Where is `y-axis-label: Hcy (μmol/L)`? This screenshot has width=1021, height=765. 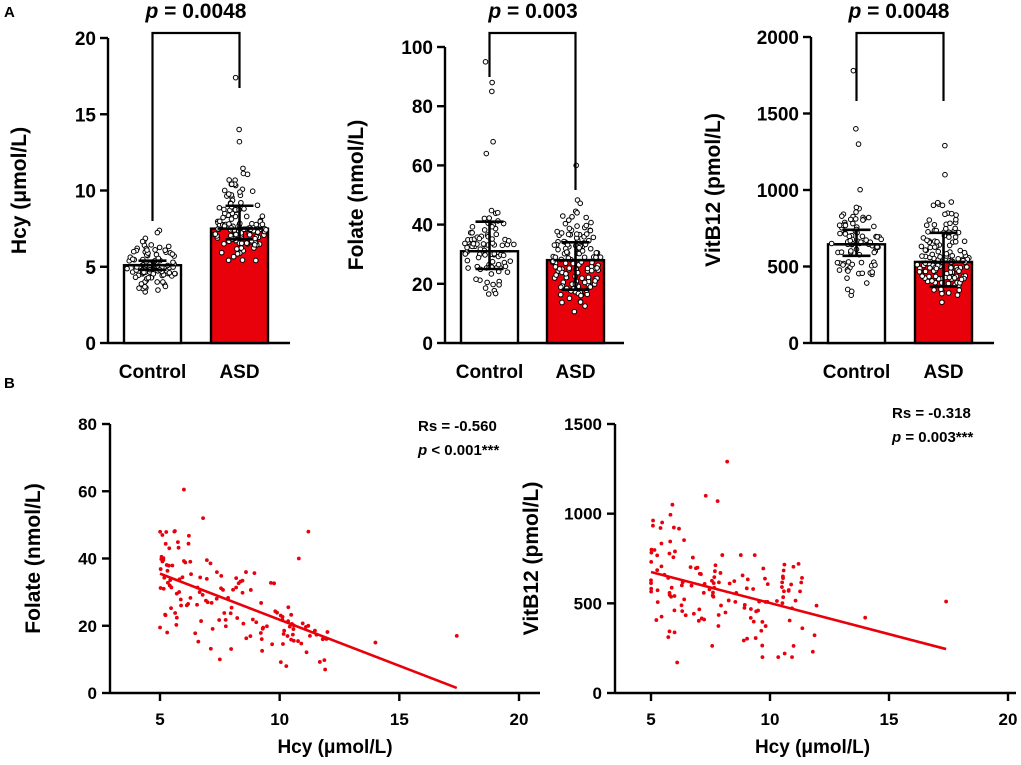 y-axis-label: Hcy (μmol/L) is located at coordinates (19, 190).